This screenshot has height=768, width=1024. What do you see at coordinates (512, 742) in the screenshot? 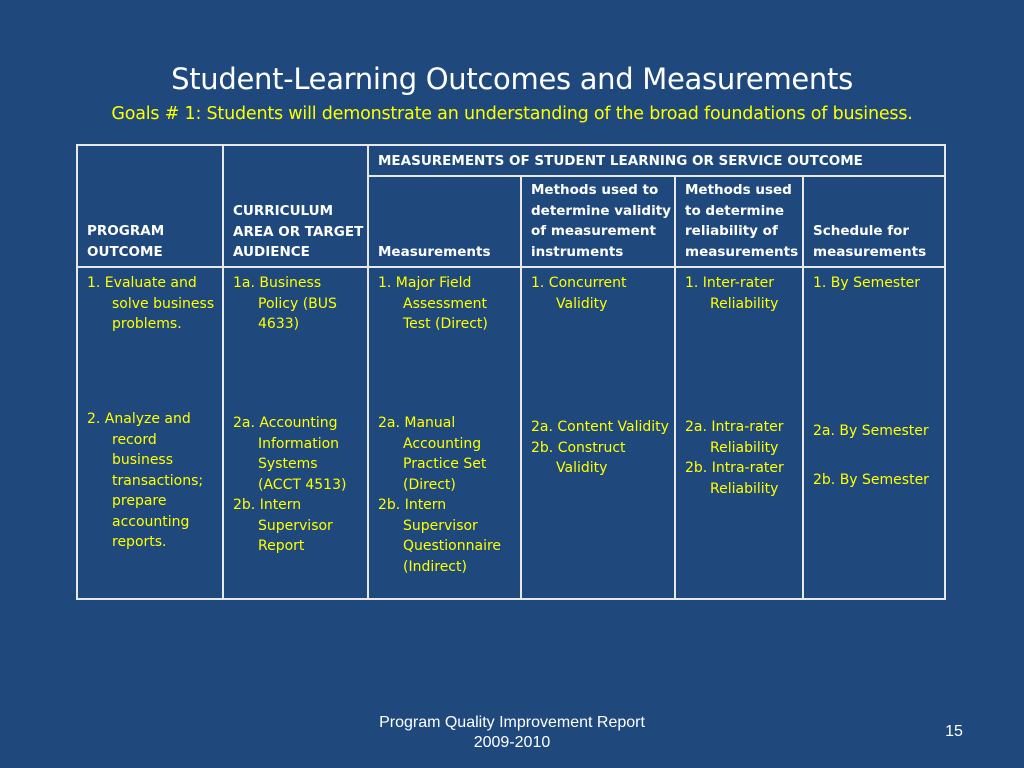
I see `footer-years: 2009-2010` at bounding box center [512, 742].